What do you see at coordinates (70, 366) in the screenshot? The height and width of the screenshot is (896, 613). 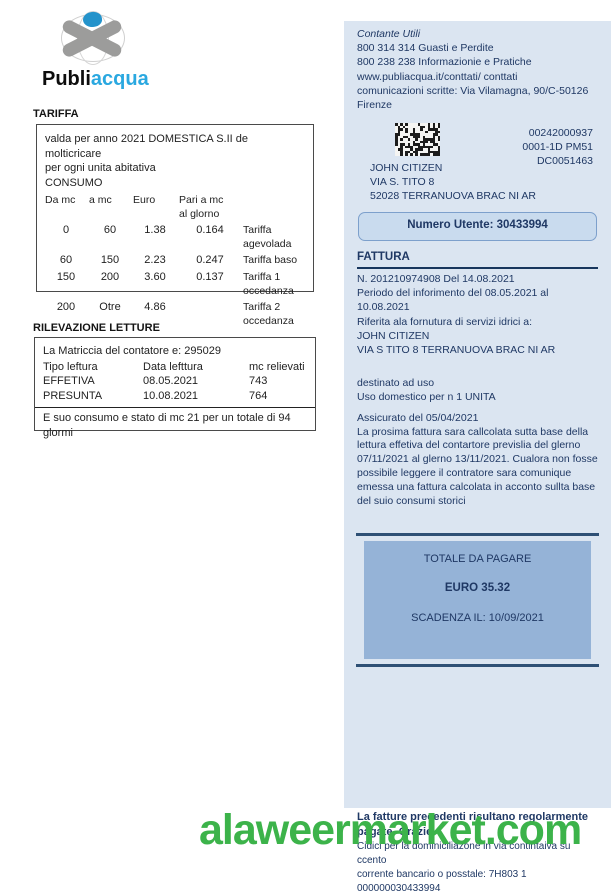 I see `col-header-tipo: Tipo leftura` at bounding box center [70, 366].